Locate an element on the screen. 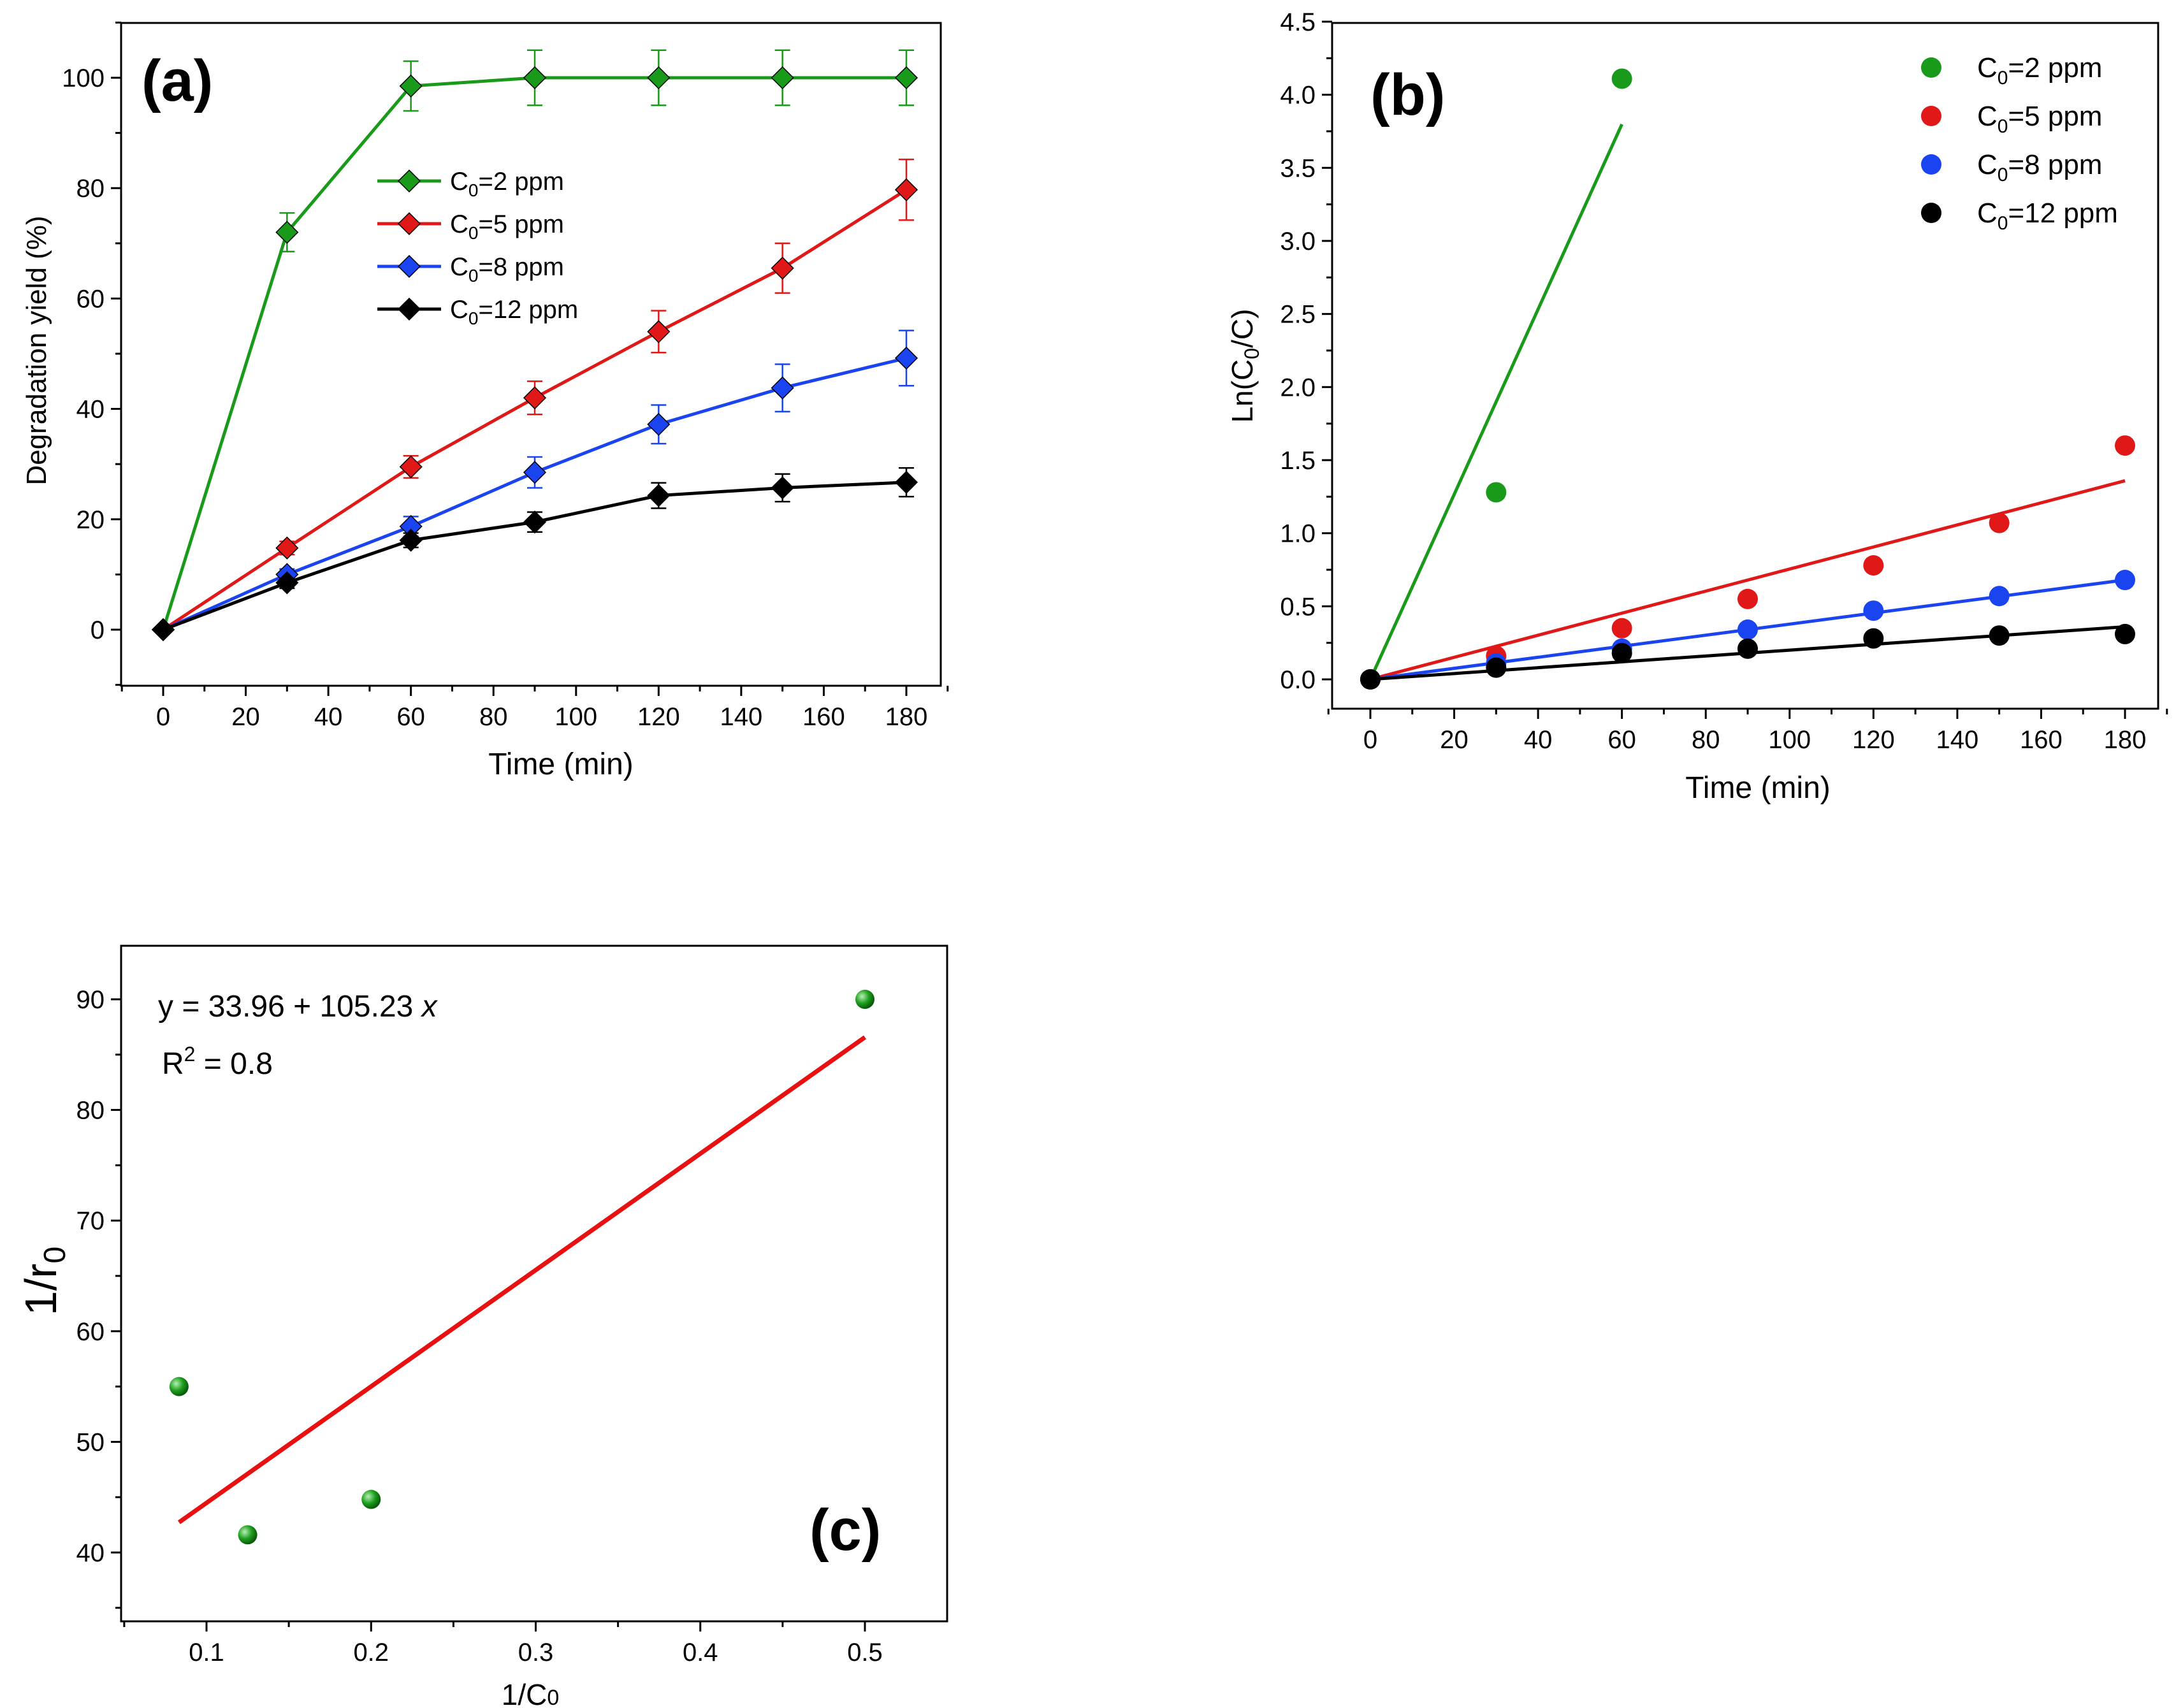 The width and height of the screenshot is (2176, 1708). a-ytick-label: 60 is located at coordinates (90, 299).